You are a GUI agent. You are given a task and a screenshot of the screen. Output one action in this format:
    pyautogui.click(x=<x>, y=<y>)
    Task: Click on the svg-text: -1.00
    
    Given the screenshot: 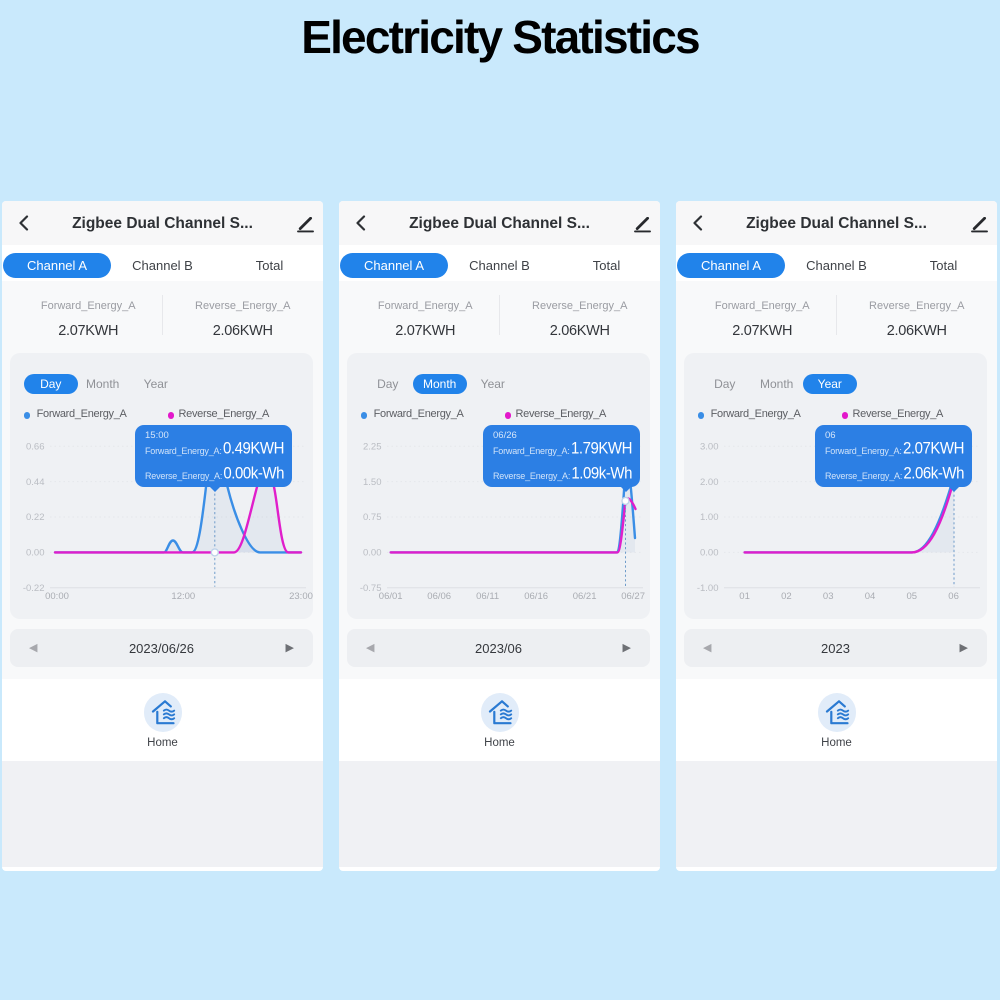 What is the action you would take?
    pyautogui.click(x=708, y=588)
    